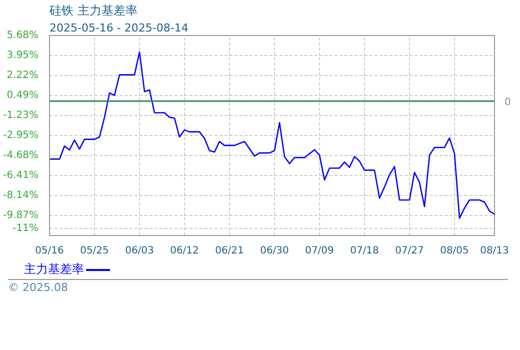 This screenshot has width=520, height=350. Describe the element at coordinates (21, 195) in the screenshot. I see `y-tick-label: -8.14%` at that location.